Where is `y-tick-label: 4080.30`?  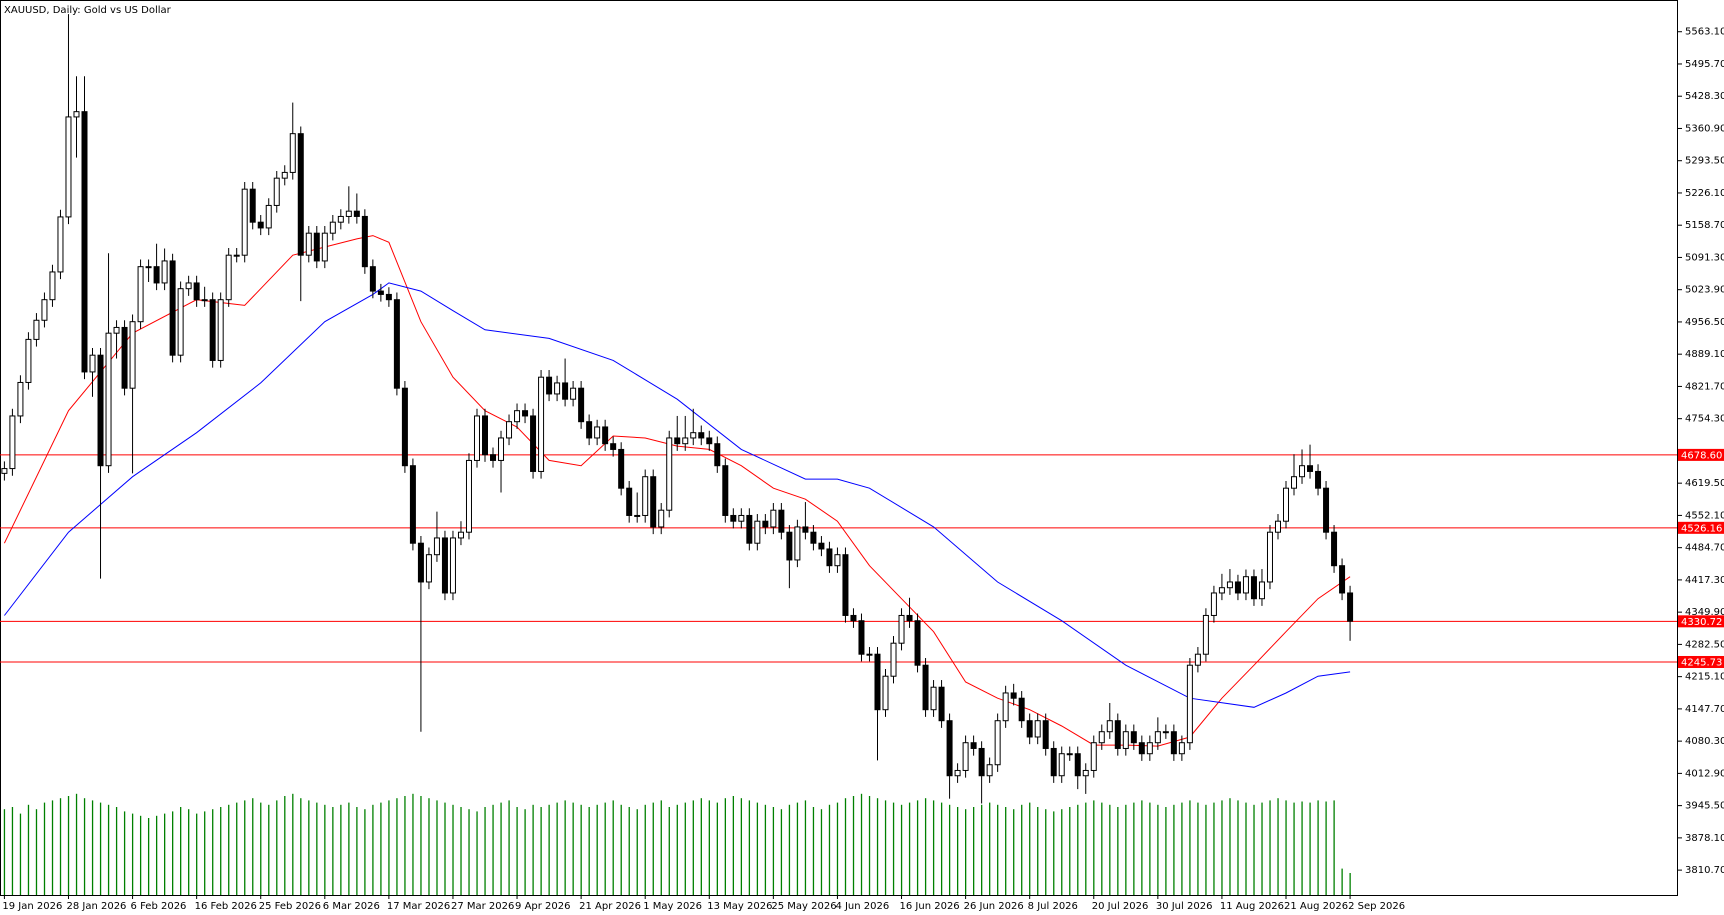 y-tick-label: 4080.30 is located at coordinates (1704, 741).